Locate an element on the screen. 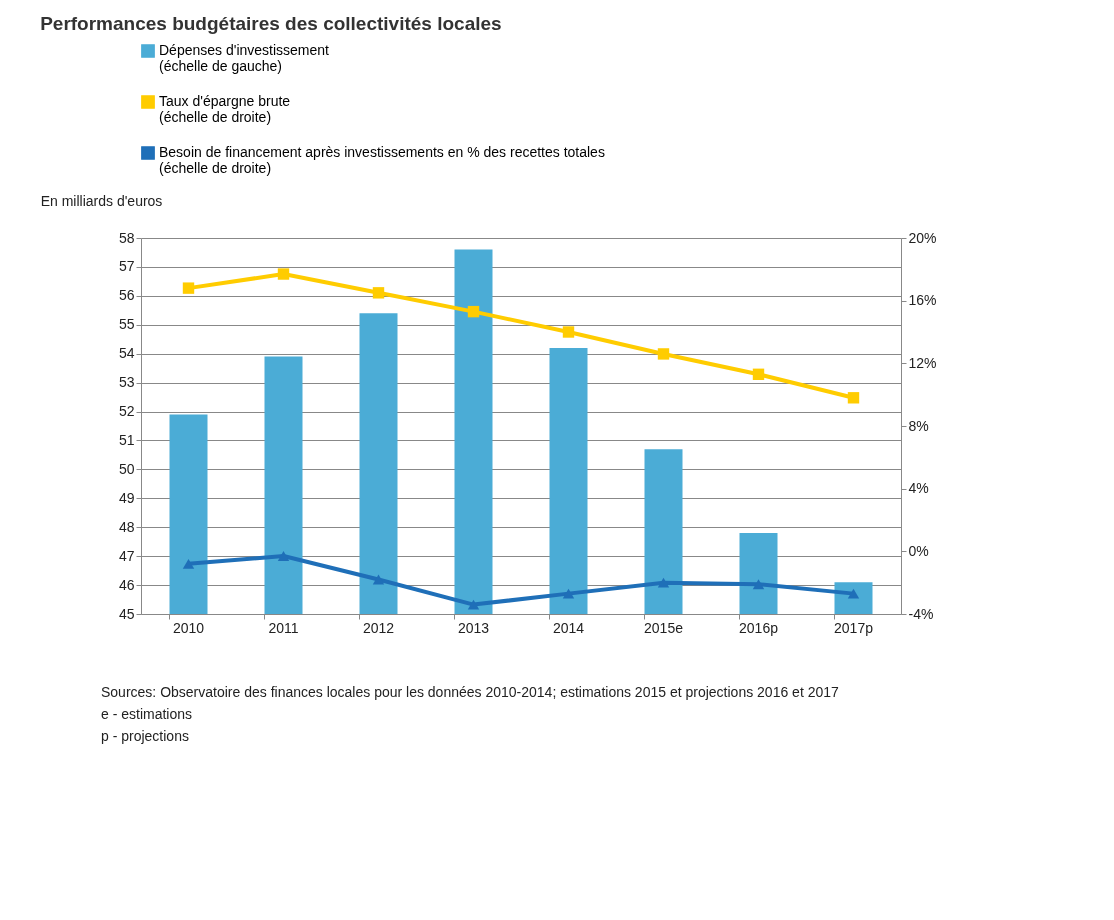 The height and width of the screenshot is (920, 1114). y2-tick-label: 16% is located at coordinates (922, 300).